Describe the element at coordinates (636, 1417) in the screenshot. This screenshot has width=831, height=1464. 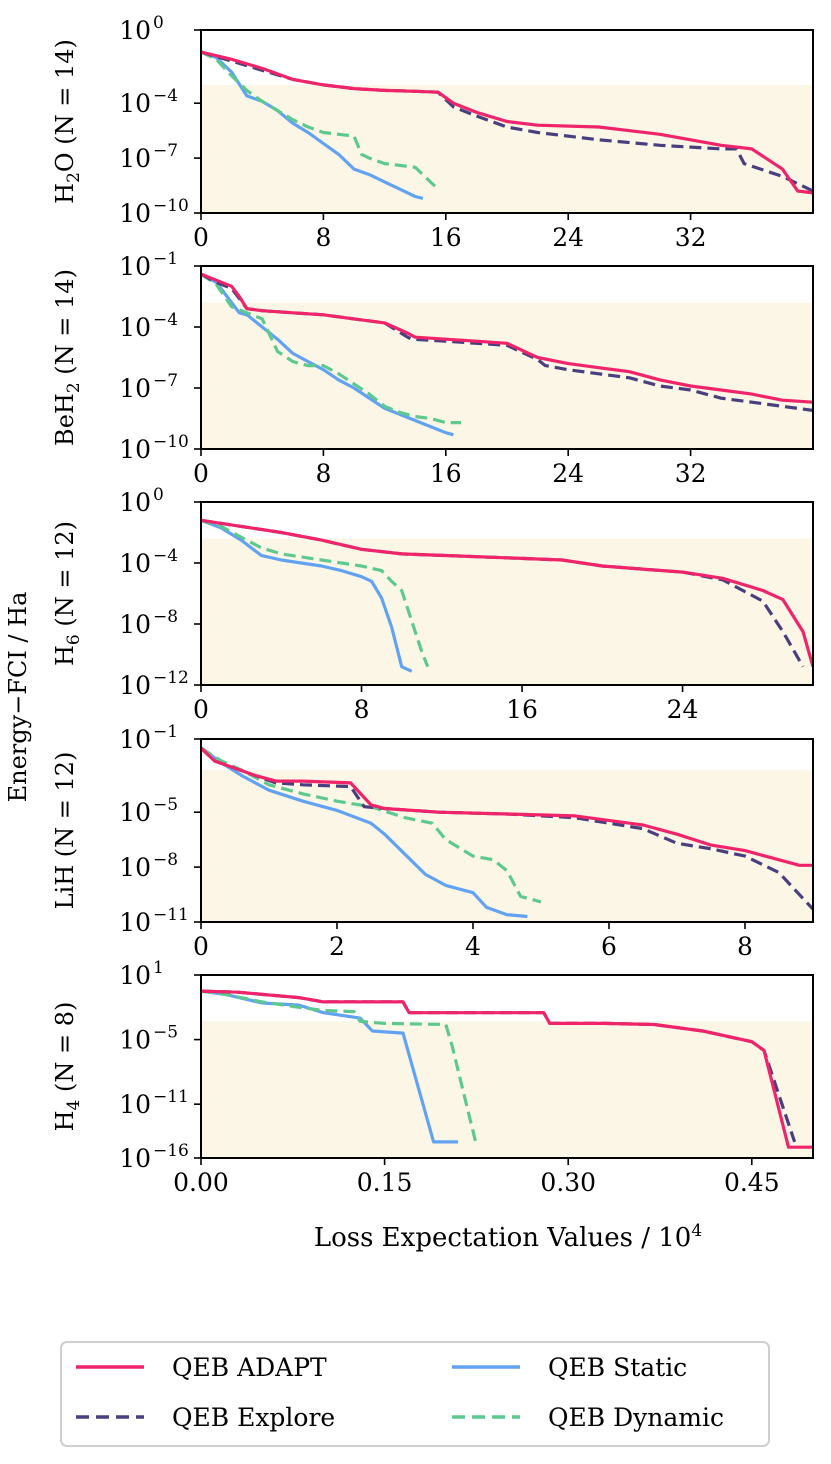
I see `legend-label: QEB Dynamic` at that location.